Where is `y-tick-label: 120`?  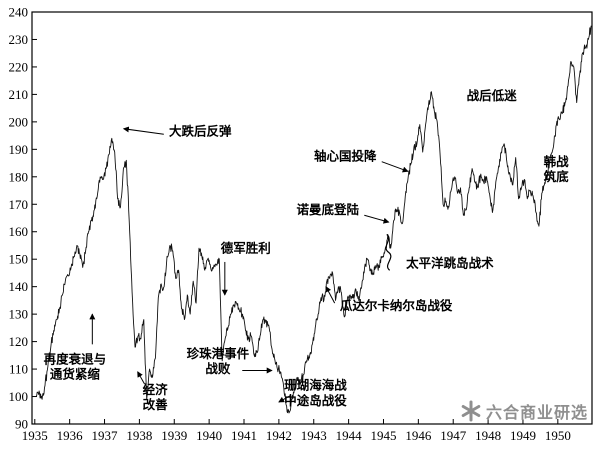
y-tick-label: 120 is located at coordinates (19, 341).